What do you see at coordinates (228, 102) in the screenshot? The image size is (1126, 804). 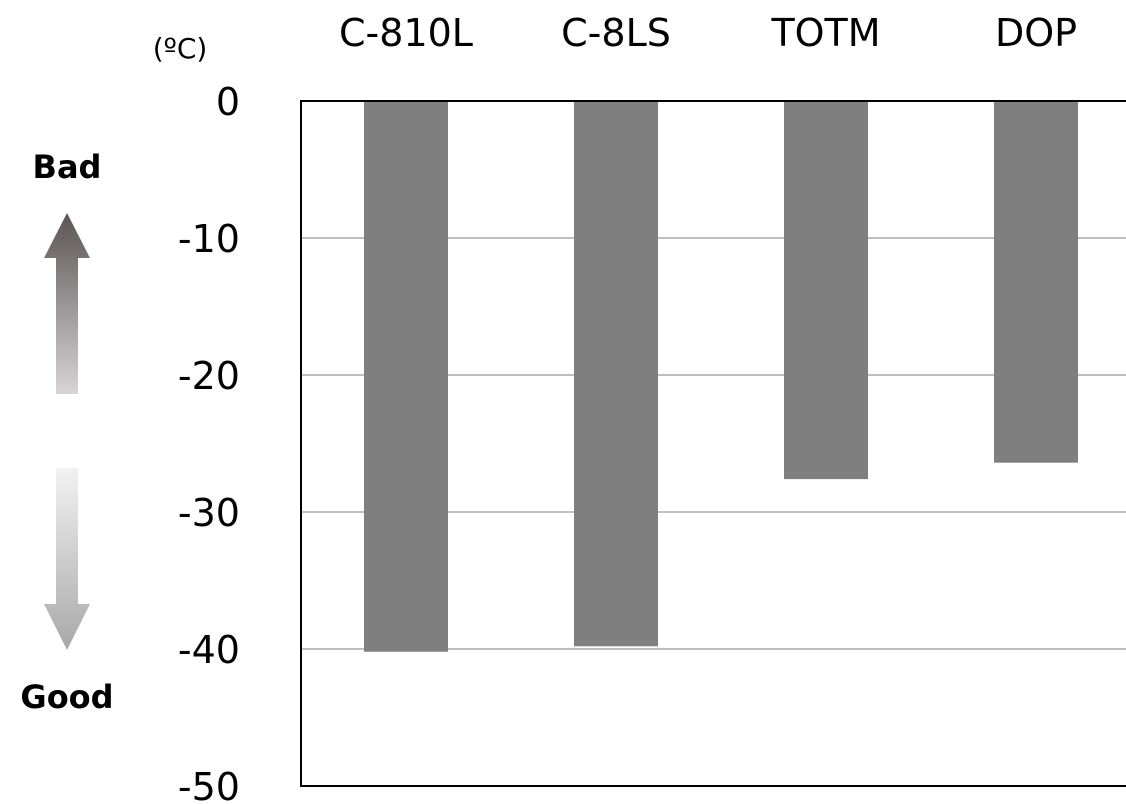 I see `y-tick-label: 0` at bounding box center [228, 102].